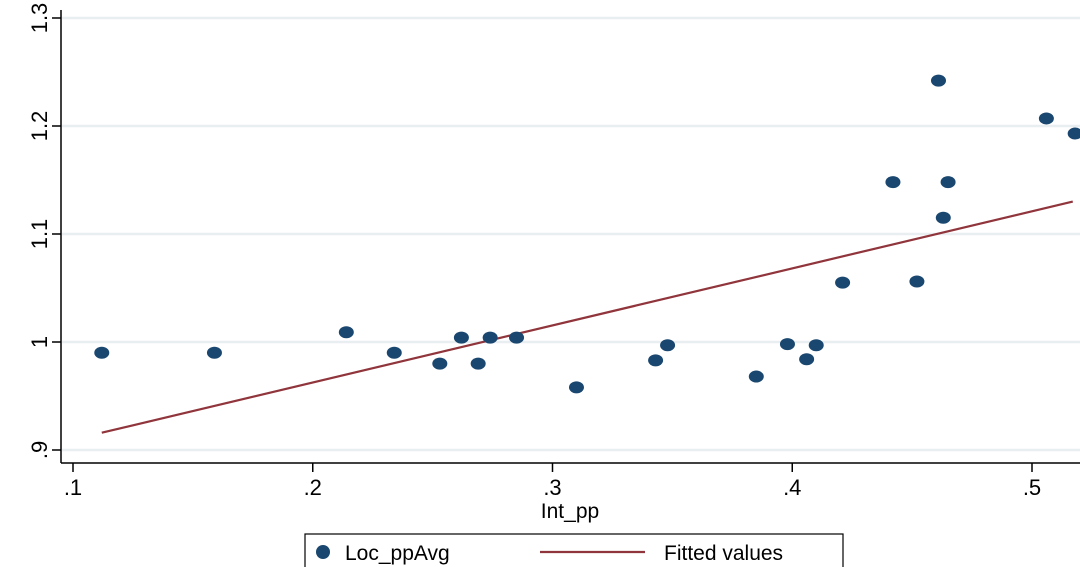  What do you see at coordinates (313, 487) in the screenshot?
I see `x-tick-label: .2` at bounding box center [313, 487].